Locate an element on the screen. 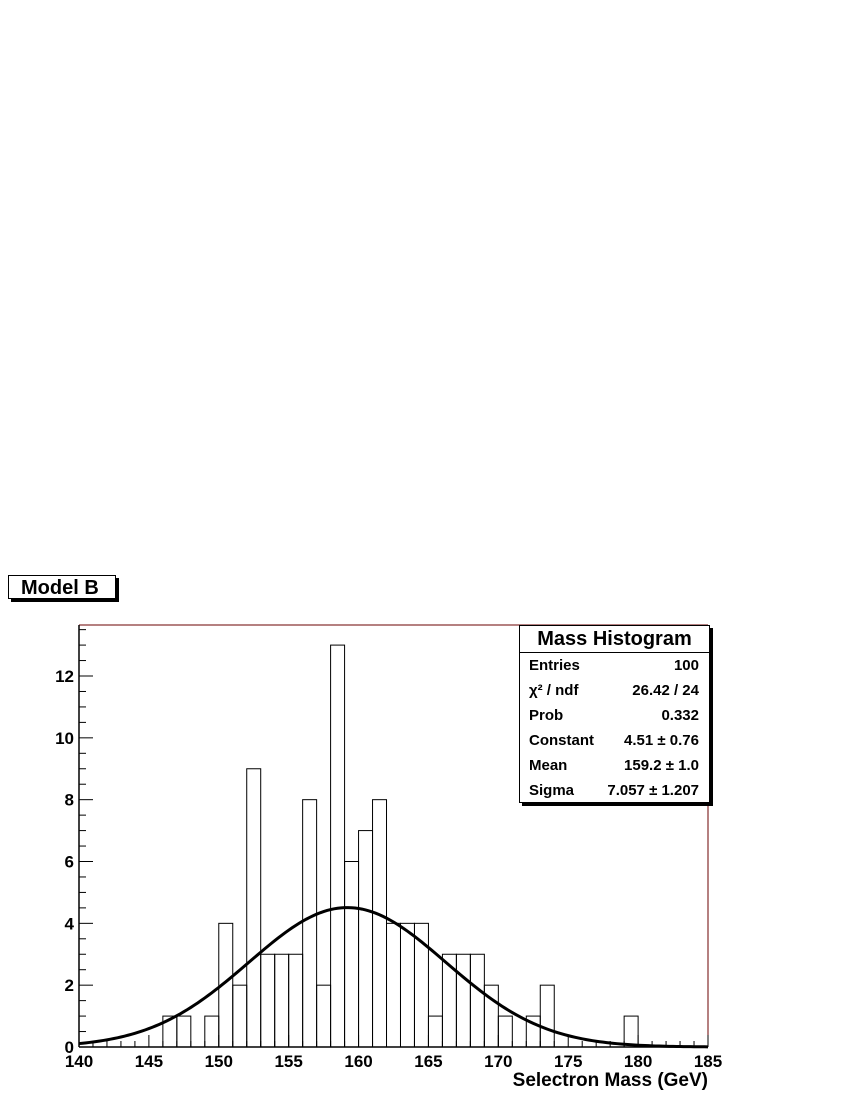  x-tick-label: 180 is located at coordinates (638, 1061).